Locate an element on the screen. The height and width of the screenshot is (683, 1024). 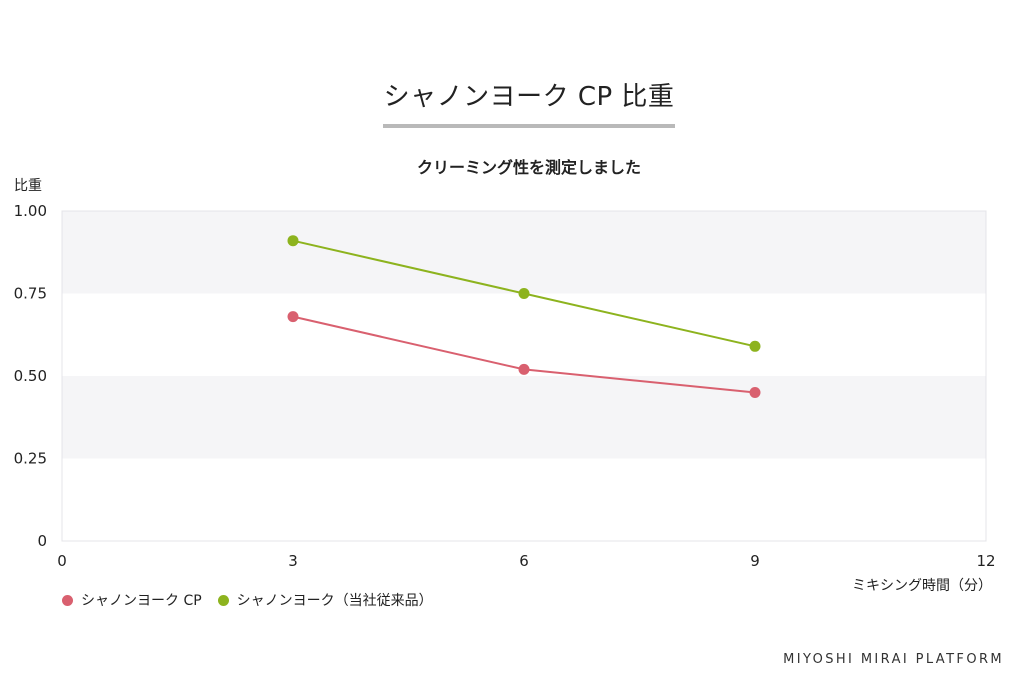
chart-legend: シャノンヨーク CP シャノンヨーク（当社従来品） is located at coordinates (255, 600).